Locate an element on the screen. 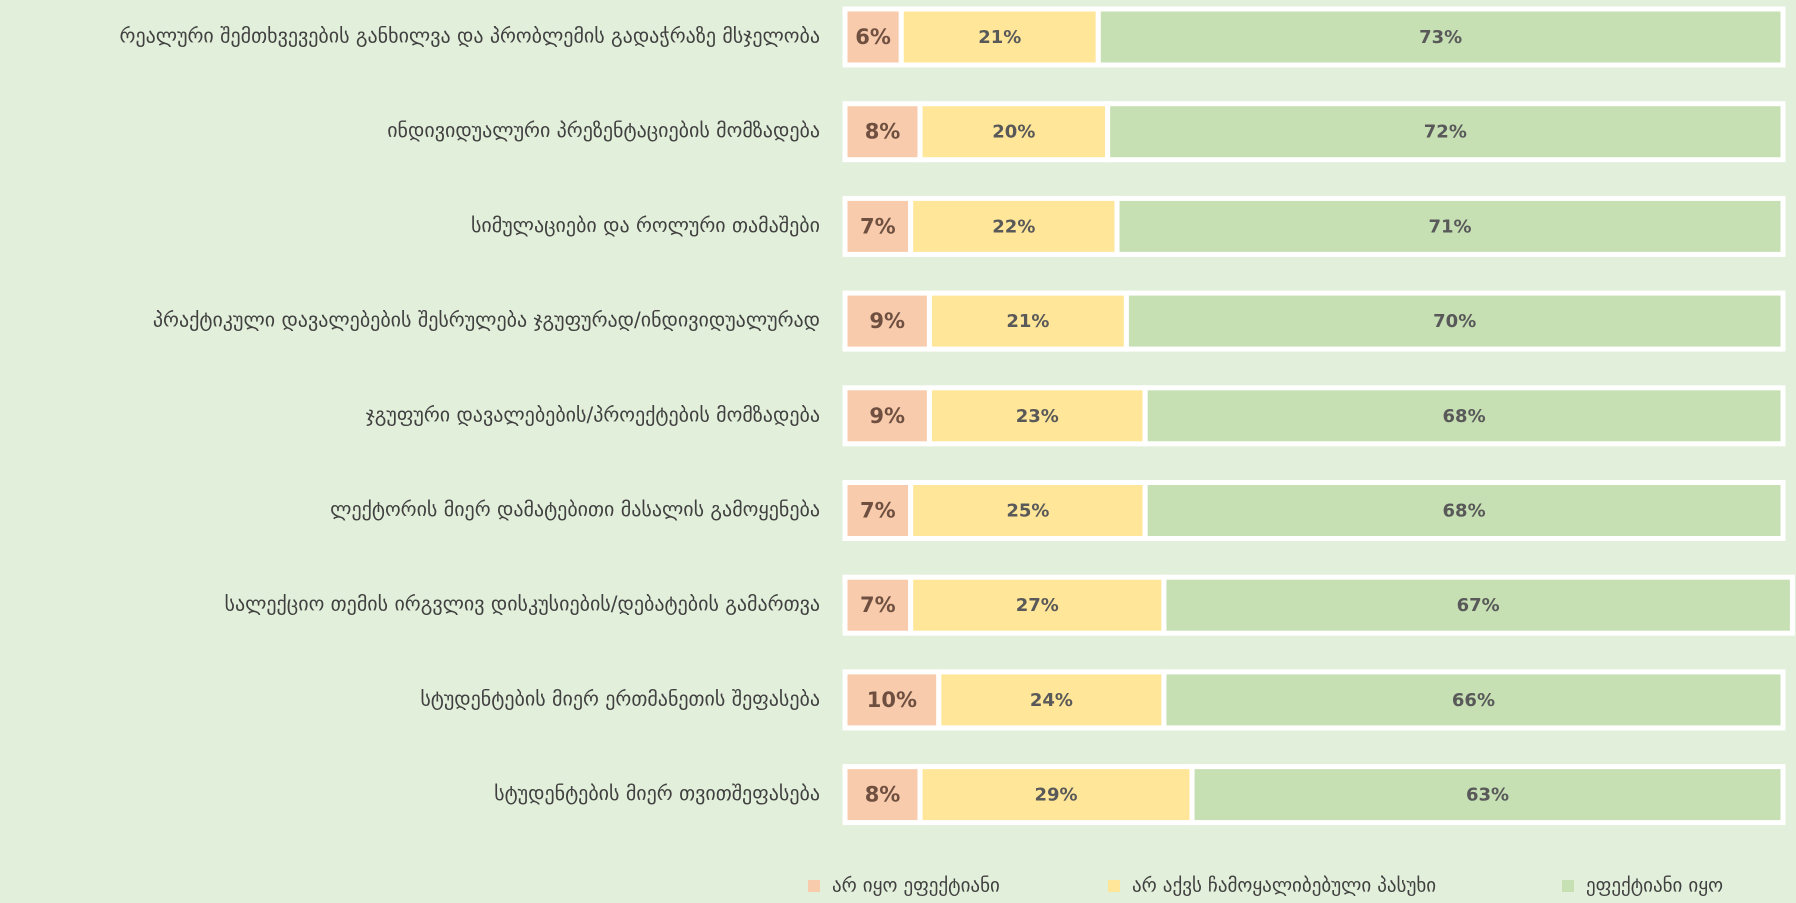 This screenshot has height=903, width=1796. data-label: 27% is located at coordinates (1037, 605).